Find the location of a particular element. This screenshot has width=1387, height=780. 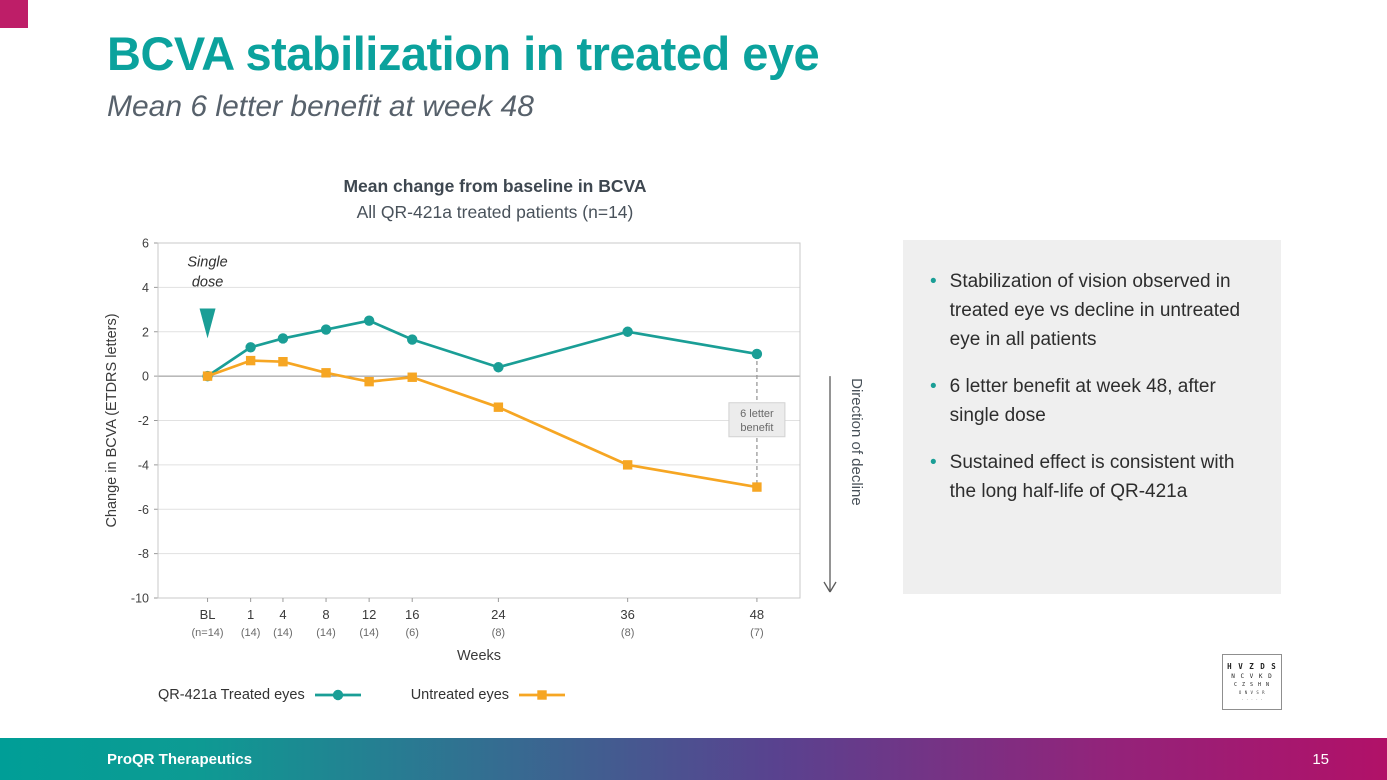

svg-text: BL is located at coordinates (208, 614).